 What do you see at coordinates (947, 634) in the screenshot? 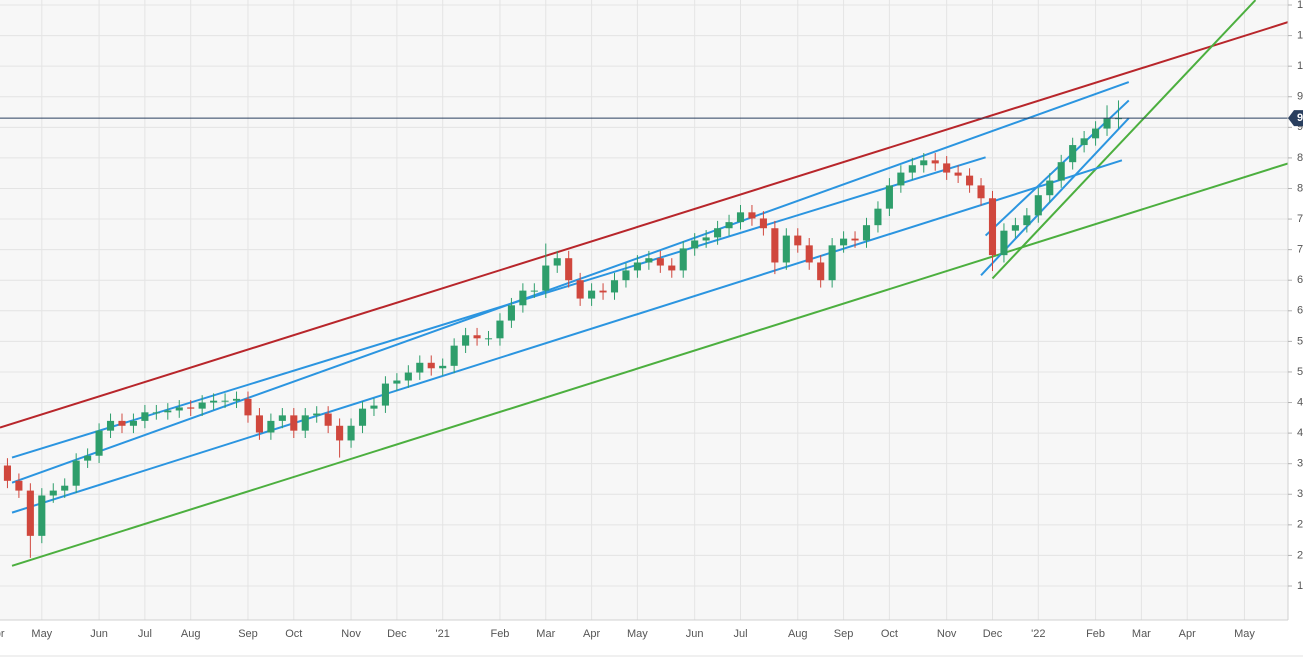
I see `x-tick-label: Nov` at bounding box center [947, 634].